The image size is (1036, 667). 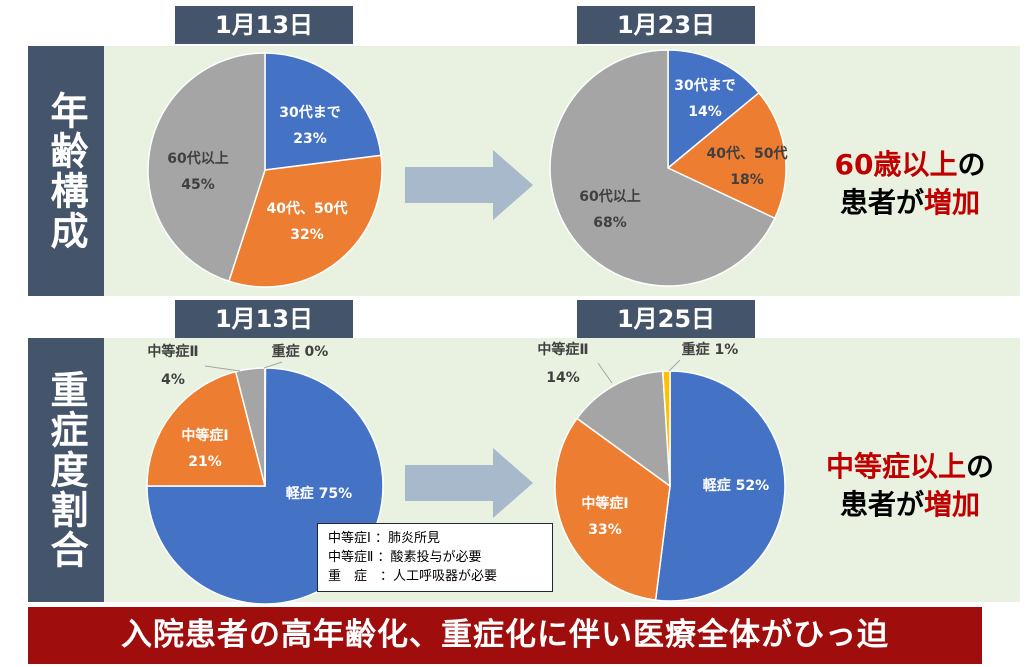 I want to click on slice-value-label: 23%, so click(x=310, y=139).